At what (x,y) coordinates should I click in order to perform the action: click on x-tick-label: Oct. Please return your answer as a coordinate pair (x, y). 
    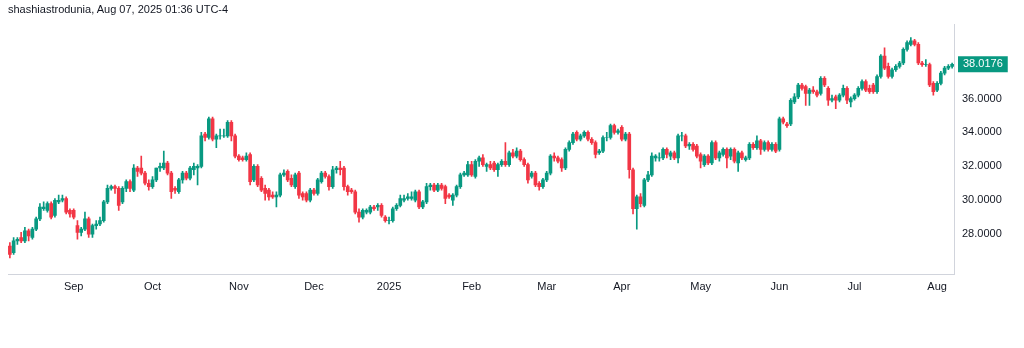
    Looking at the image, I should click on (152, 286).